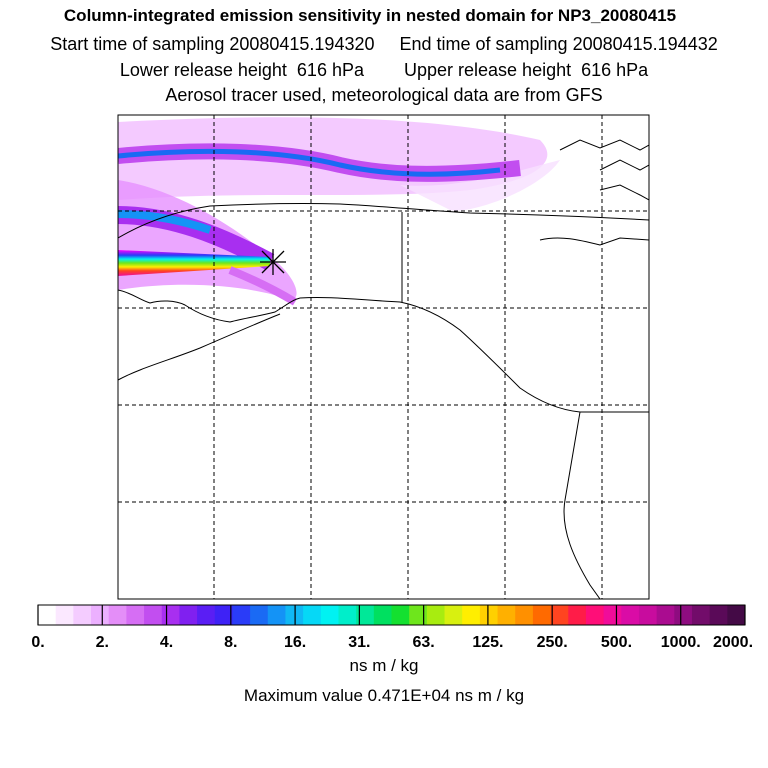 This screenshot has height=768, width=768. I want to click on hudson-bay-coast, so click(594, 241).